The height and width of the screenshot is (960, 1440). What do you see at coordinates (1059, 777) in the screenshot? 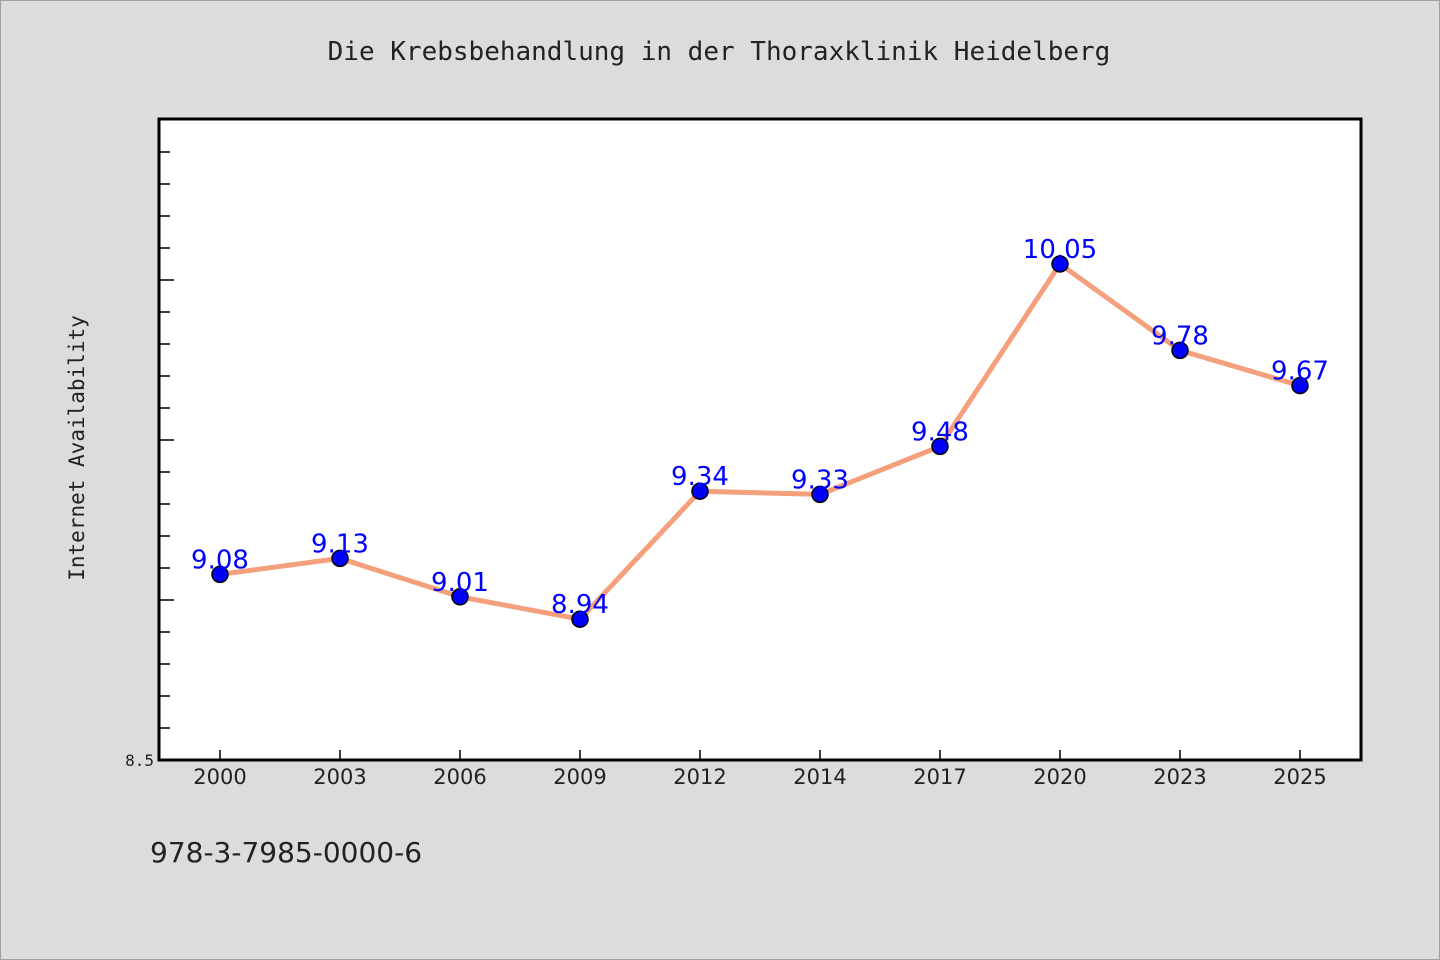
I see `x-tick-label: 2020` at bounding box center [1059, 777].